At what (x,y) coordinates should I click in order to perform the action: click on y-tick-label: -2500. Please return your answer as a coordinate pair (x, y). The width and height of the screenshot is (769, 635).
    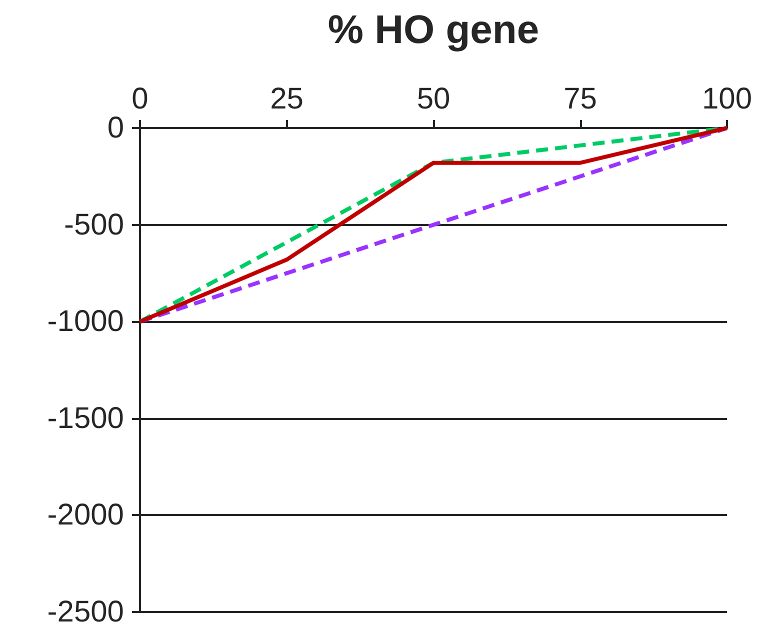
    Looking at the image, I should click on (85, 612).